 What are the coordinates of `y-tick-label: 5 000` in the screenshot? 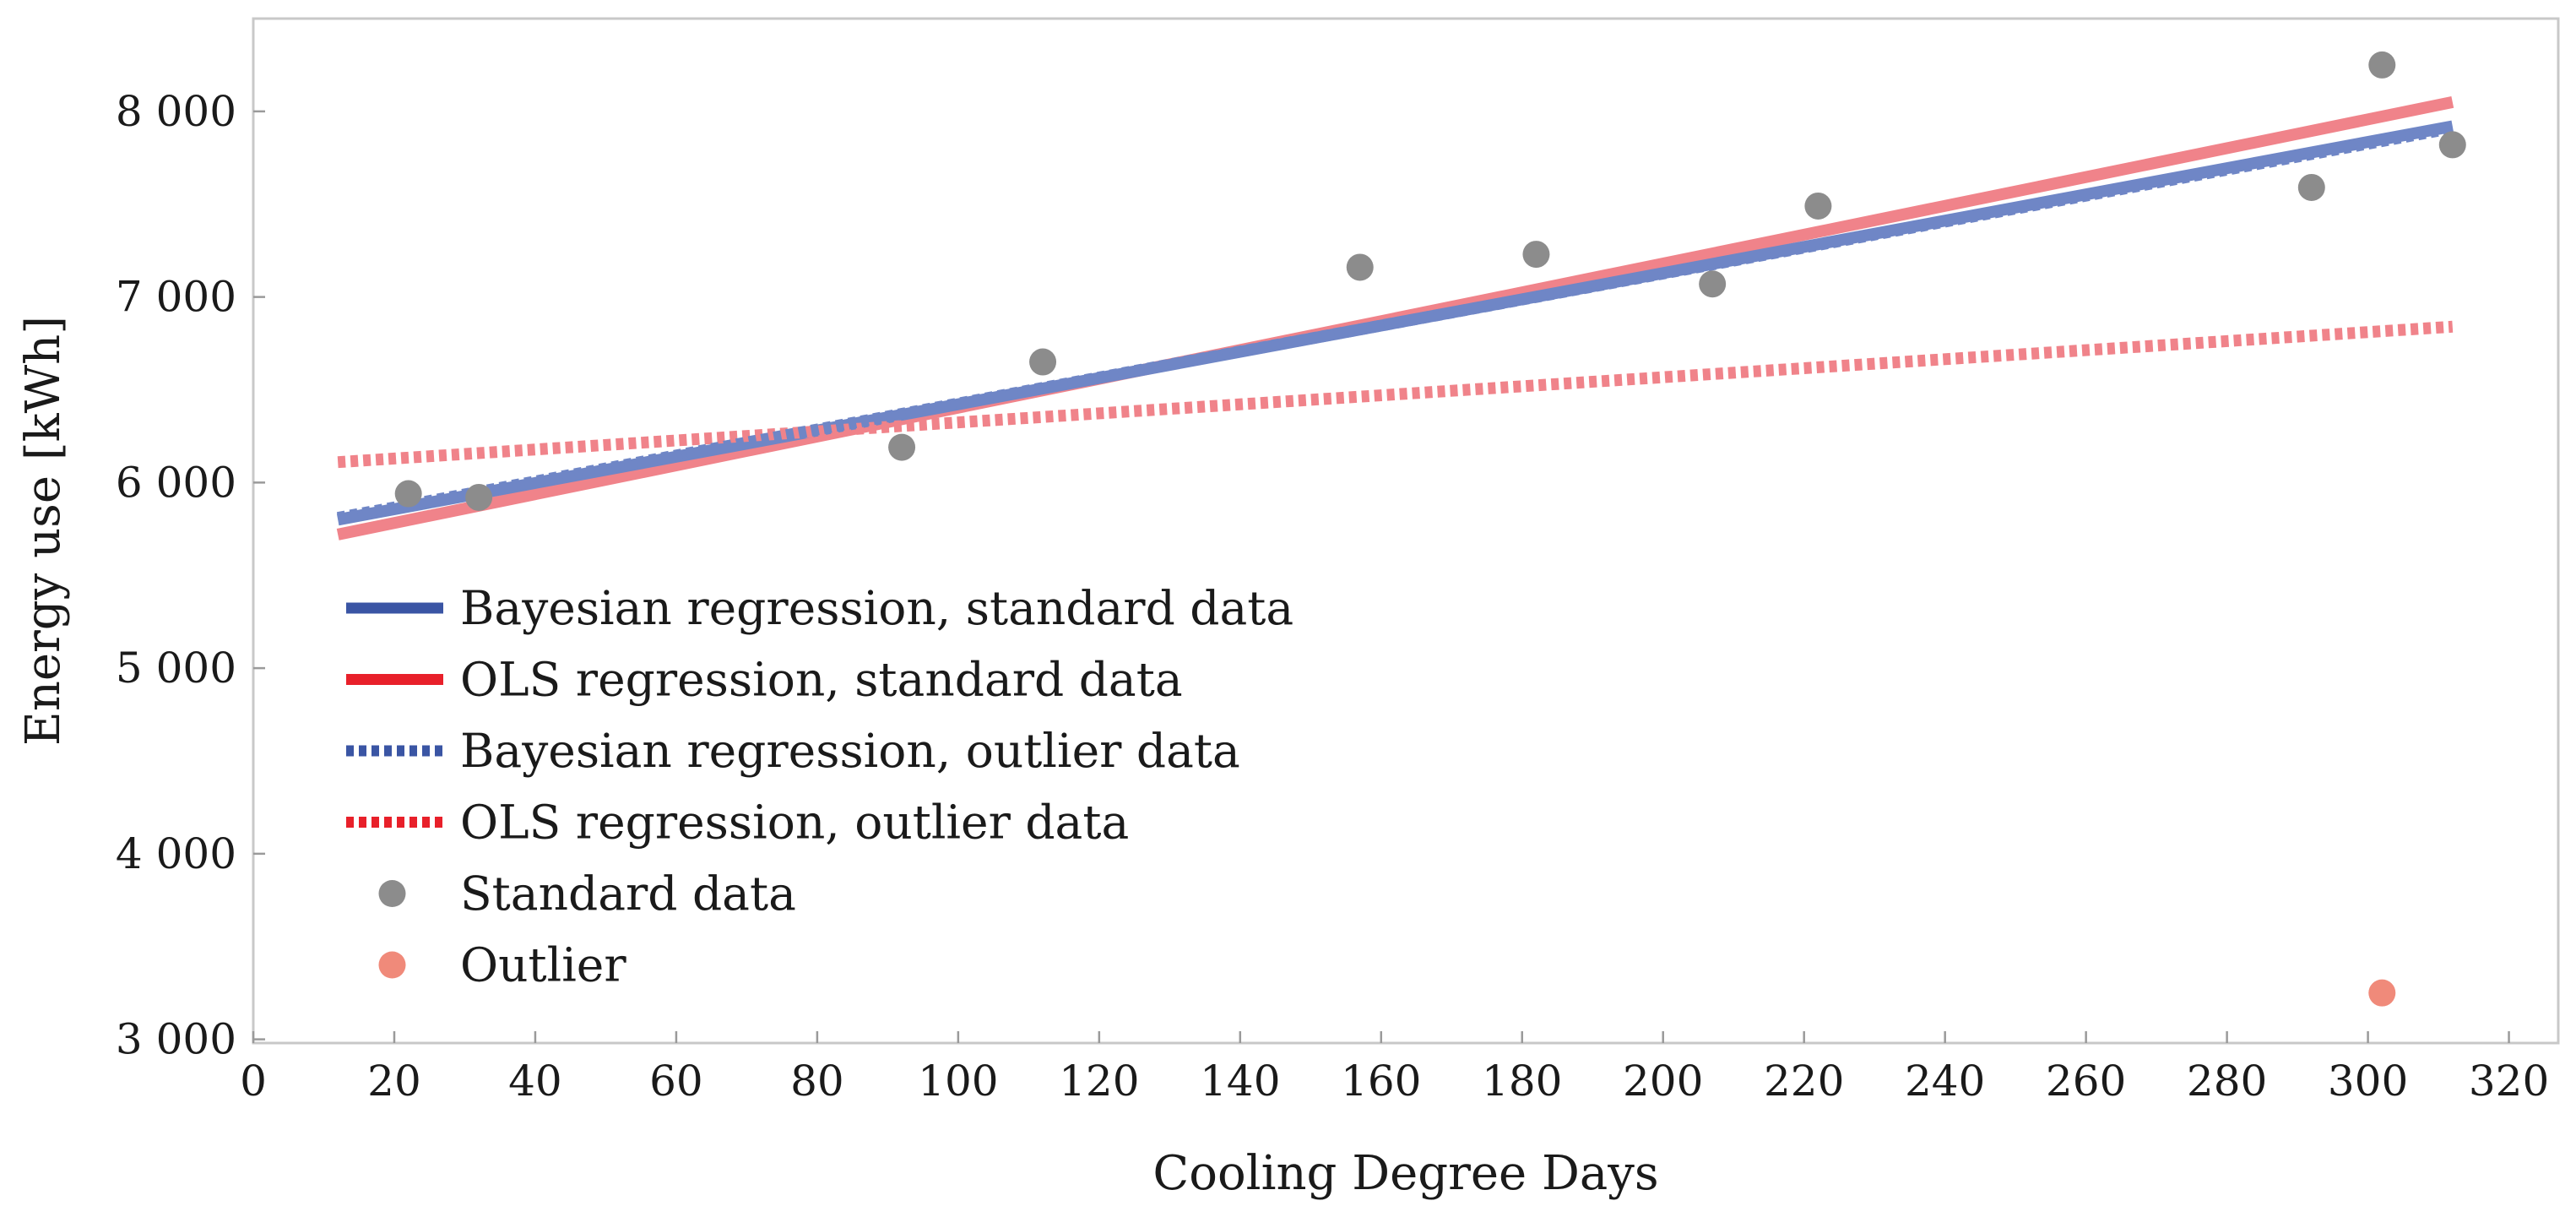 It's located at (176, 669).